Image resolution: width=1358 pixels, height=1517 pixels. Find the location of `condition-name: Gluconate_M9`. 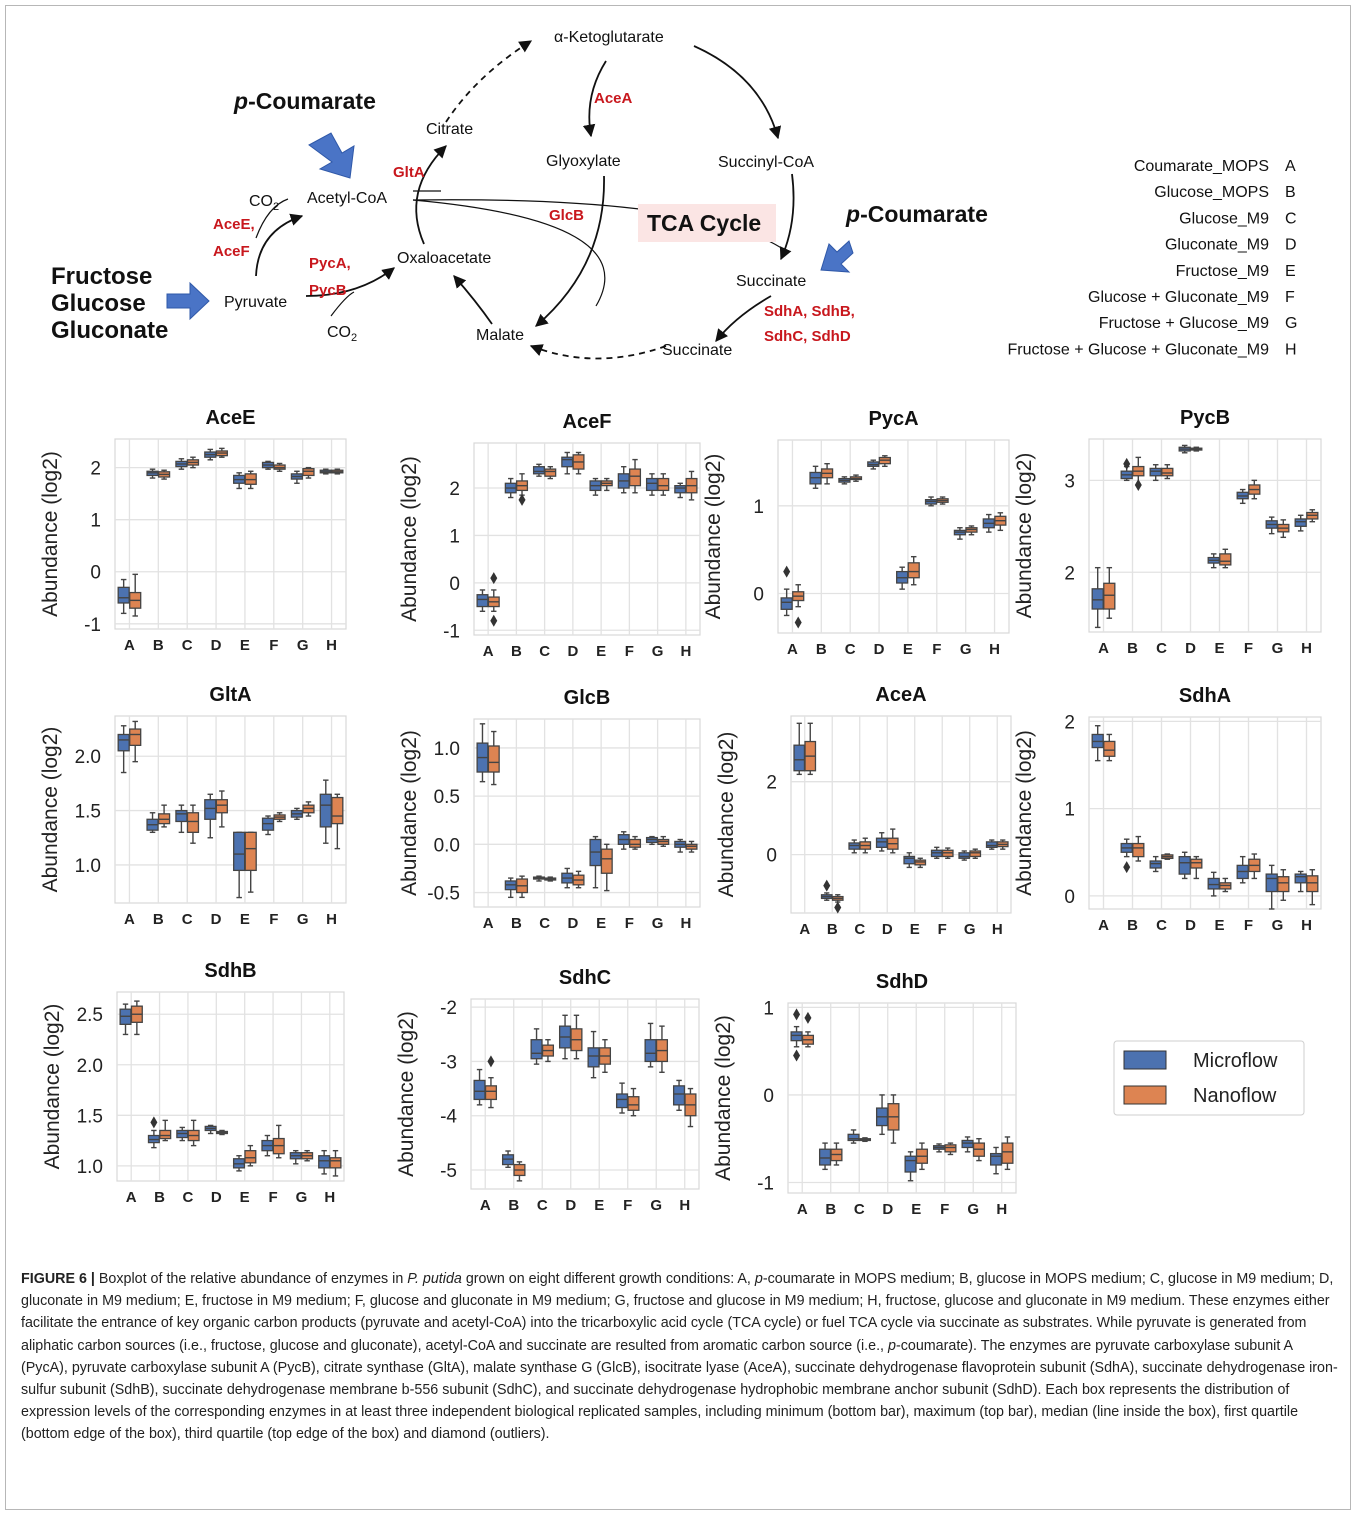

condition-name: Gluconate_M9 is located at coordinates (1217, 245).